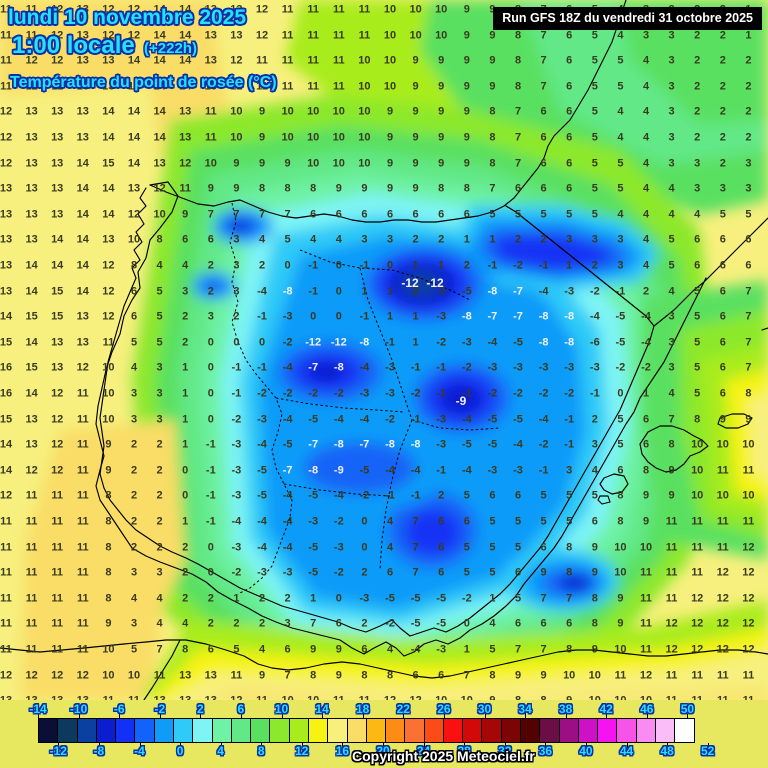 The width and height of the screenshot is (768, 768). Describe the element at coordinates (525, 709) in the screenshot. I see `scale-label-upper: 34` at that location.